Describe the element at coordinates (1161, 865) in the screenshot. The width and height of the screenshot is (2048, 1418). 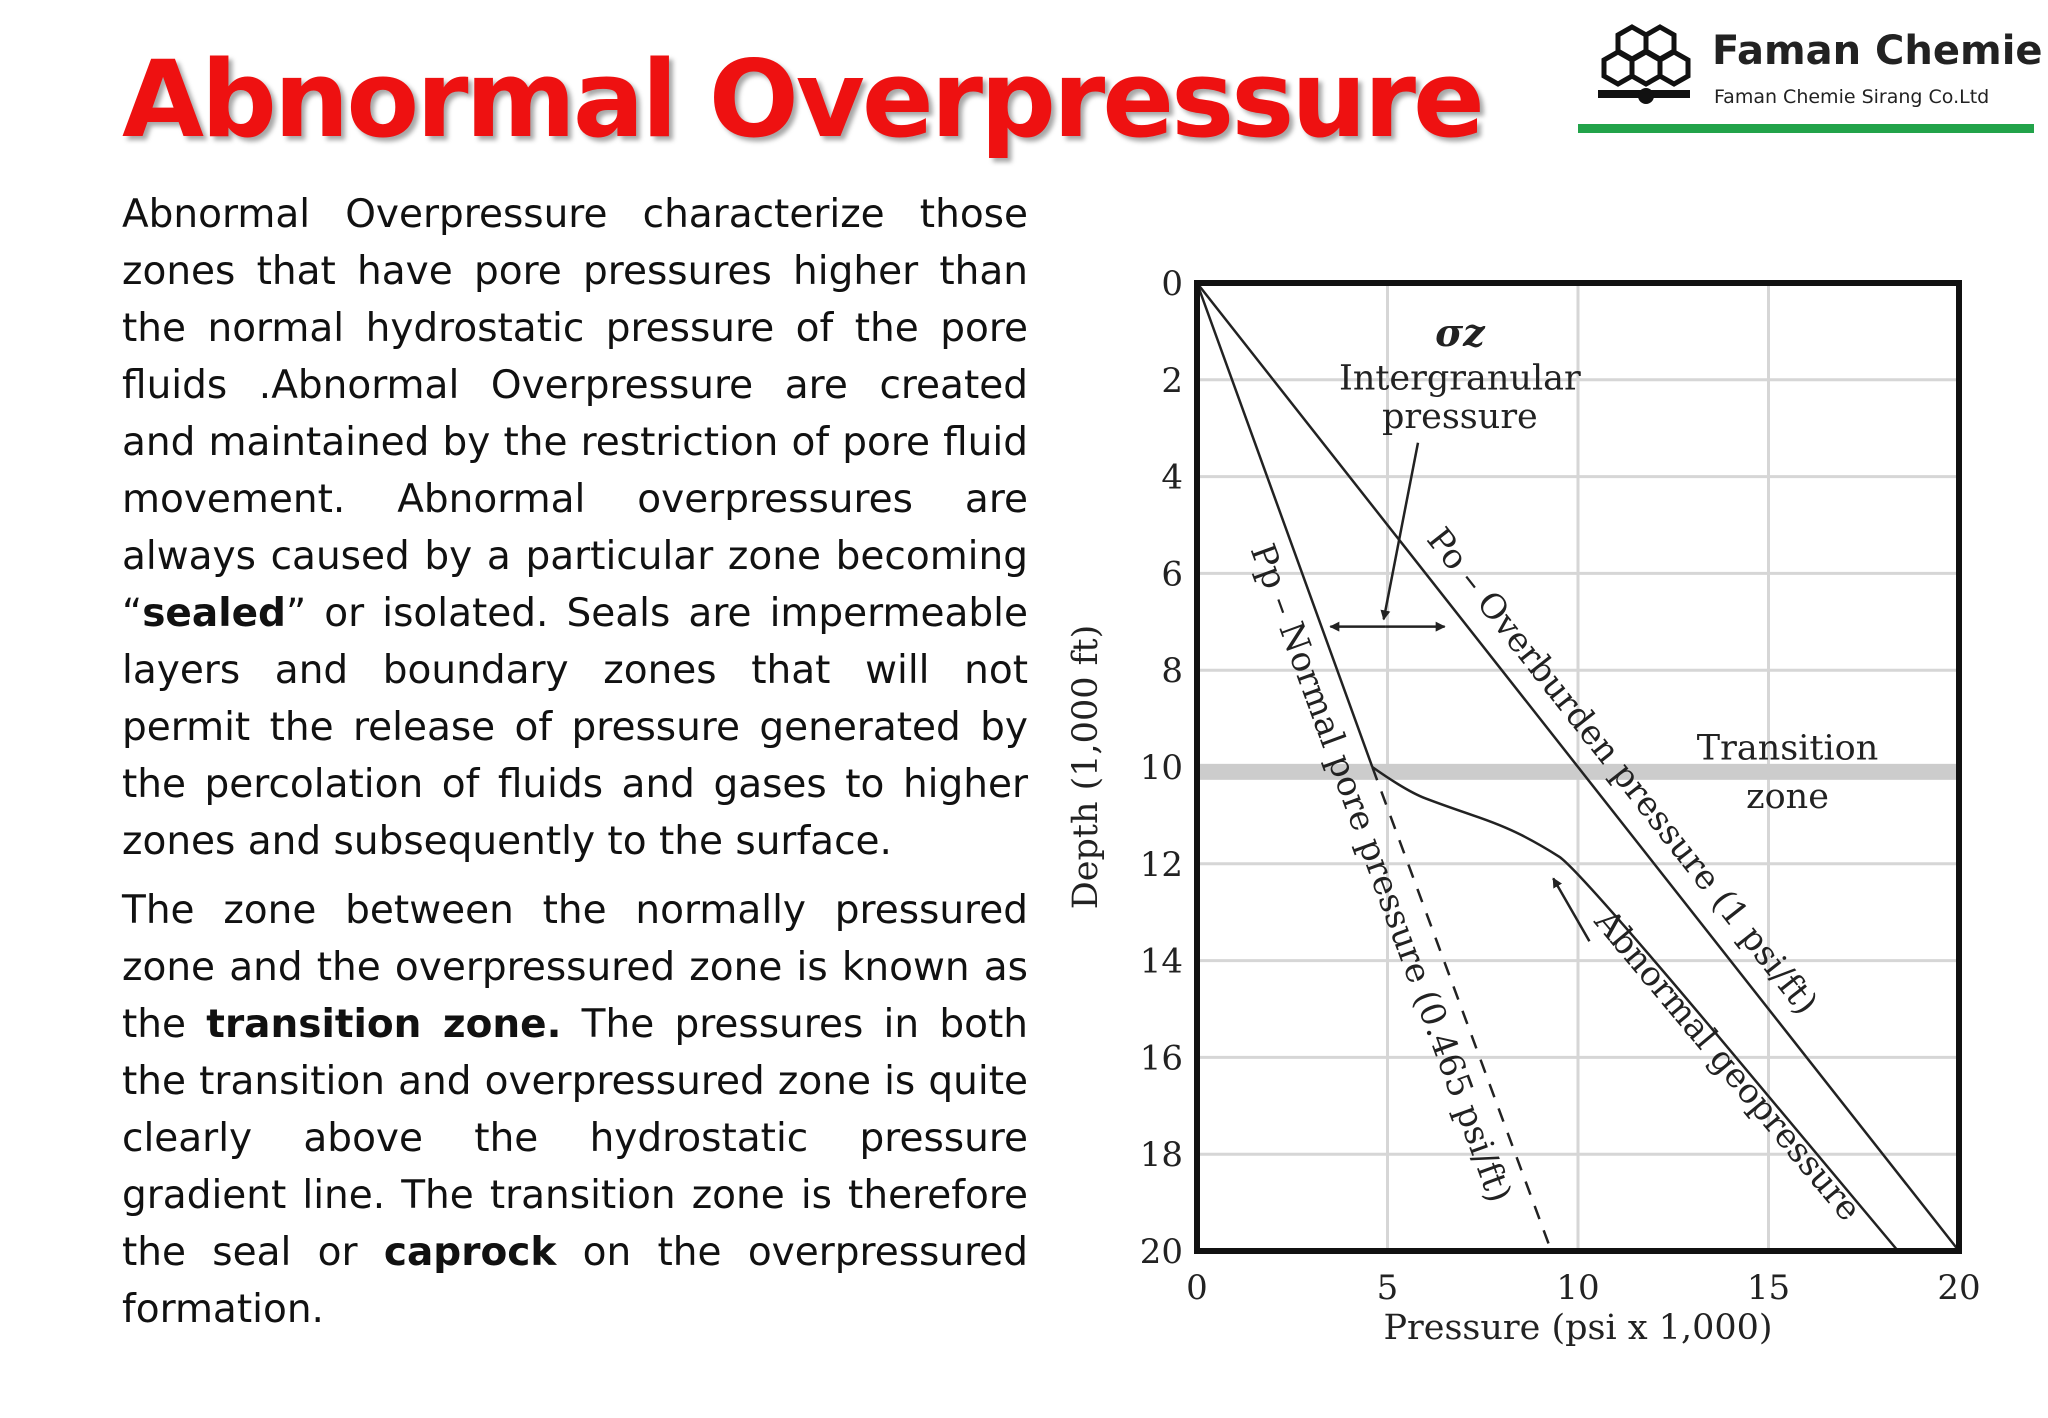
I see `y-tick-label: 12` at that location.